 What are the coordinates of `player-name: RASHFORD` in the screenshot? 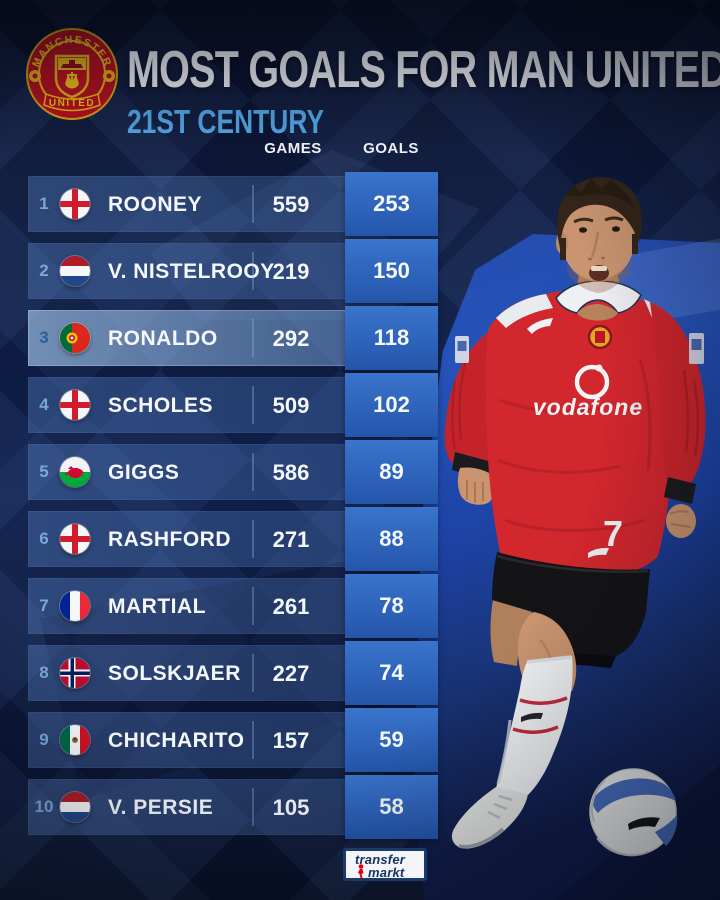 It's located at (169, 539).